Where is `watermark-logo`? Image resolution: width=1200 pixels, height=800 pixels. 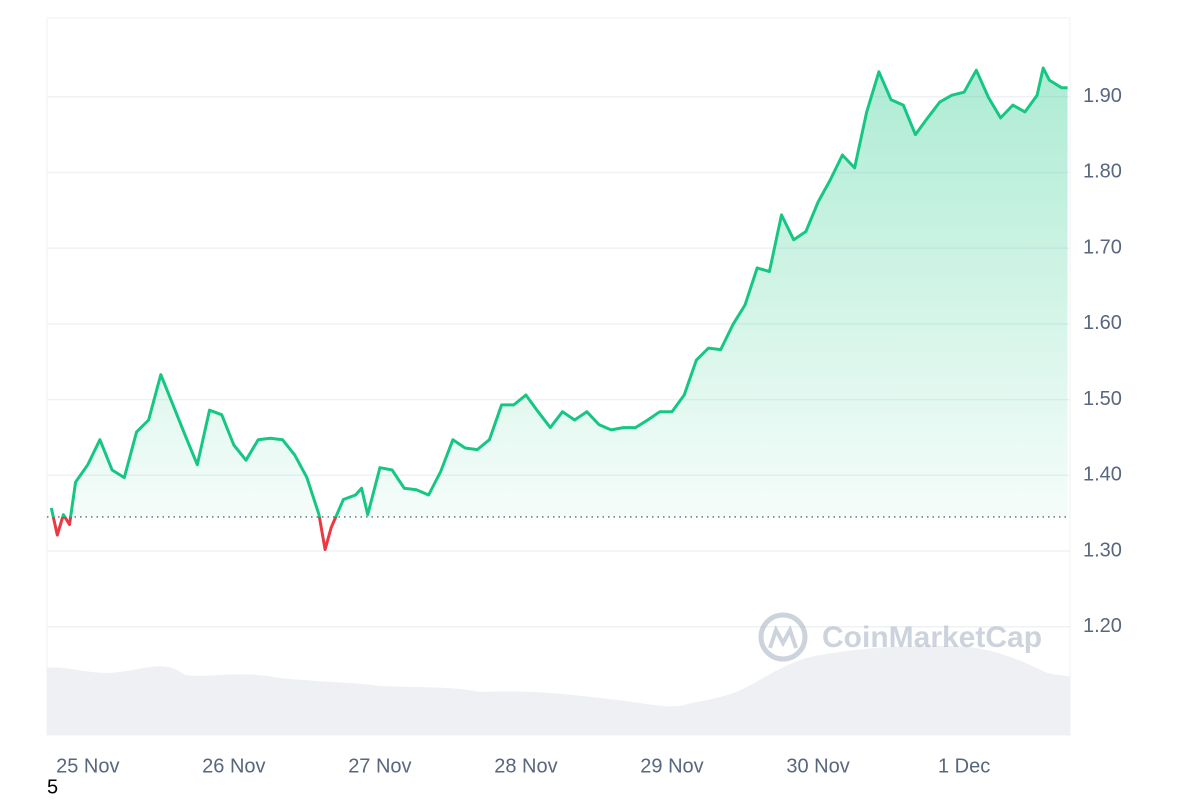
watermark-logo is located at coordinates (783, 637).